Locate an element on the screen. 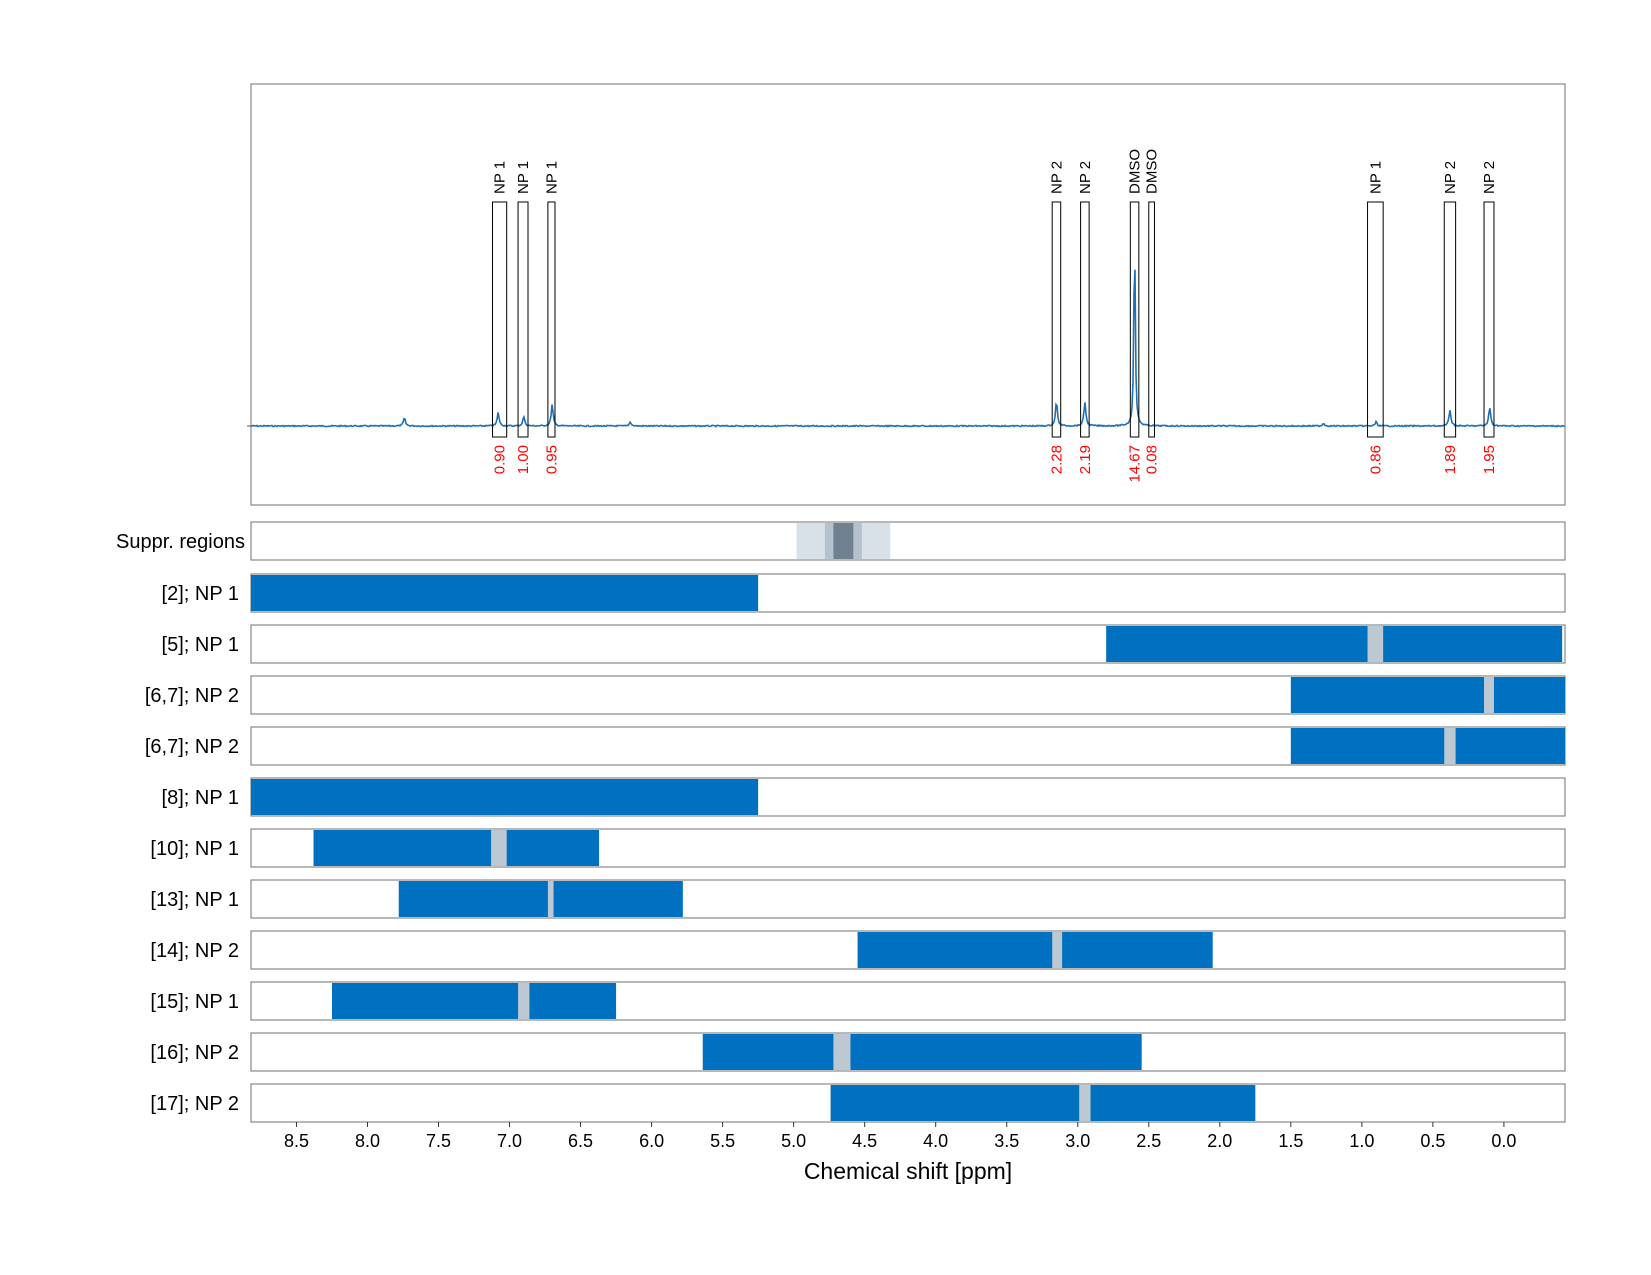  spectrum-line is located at coordinates (908, 348).